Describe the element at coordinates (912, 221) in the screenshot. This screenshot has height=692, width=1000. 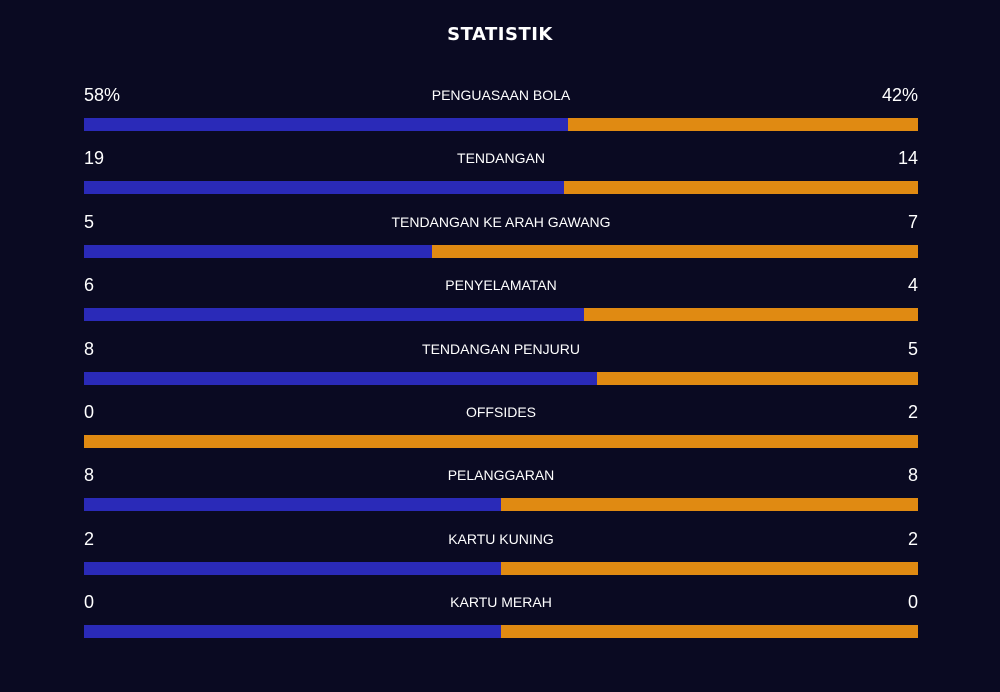
I see `away-value: 7` at that location.